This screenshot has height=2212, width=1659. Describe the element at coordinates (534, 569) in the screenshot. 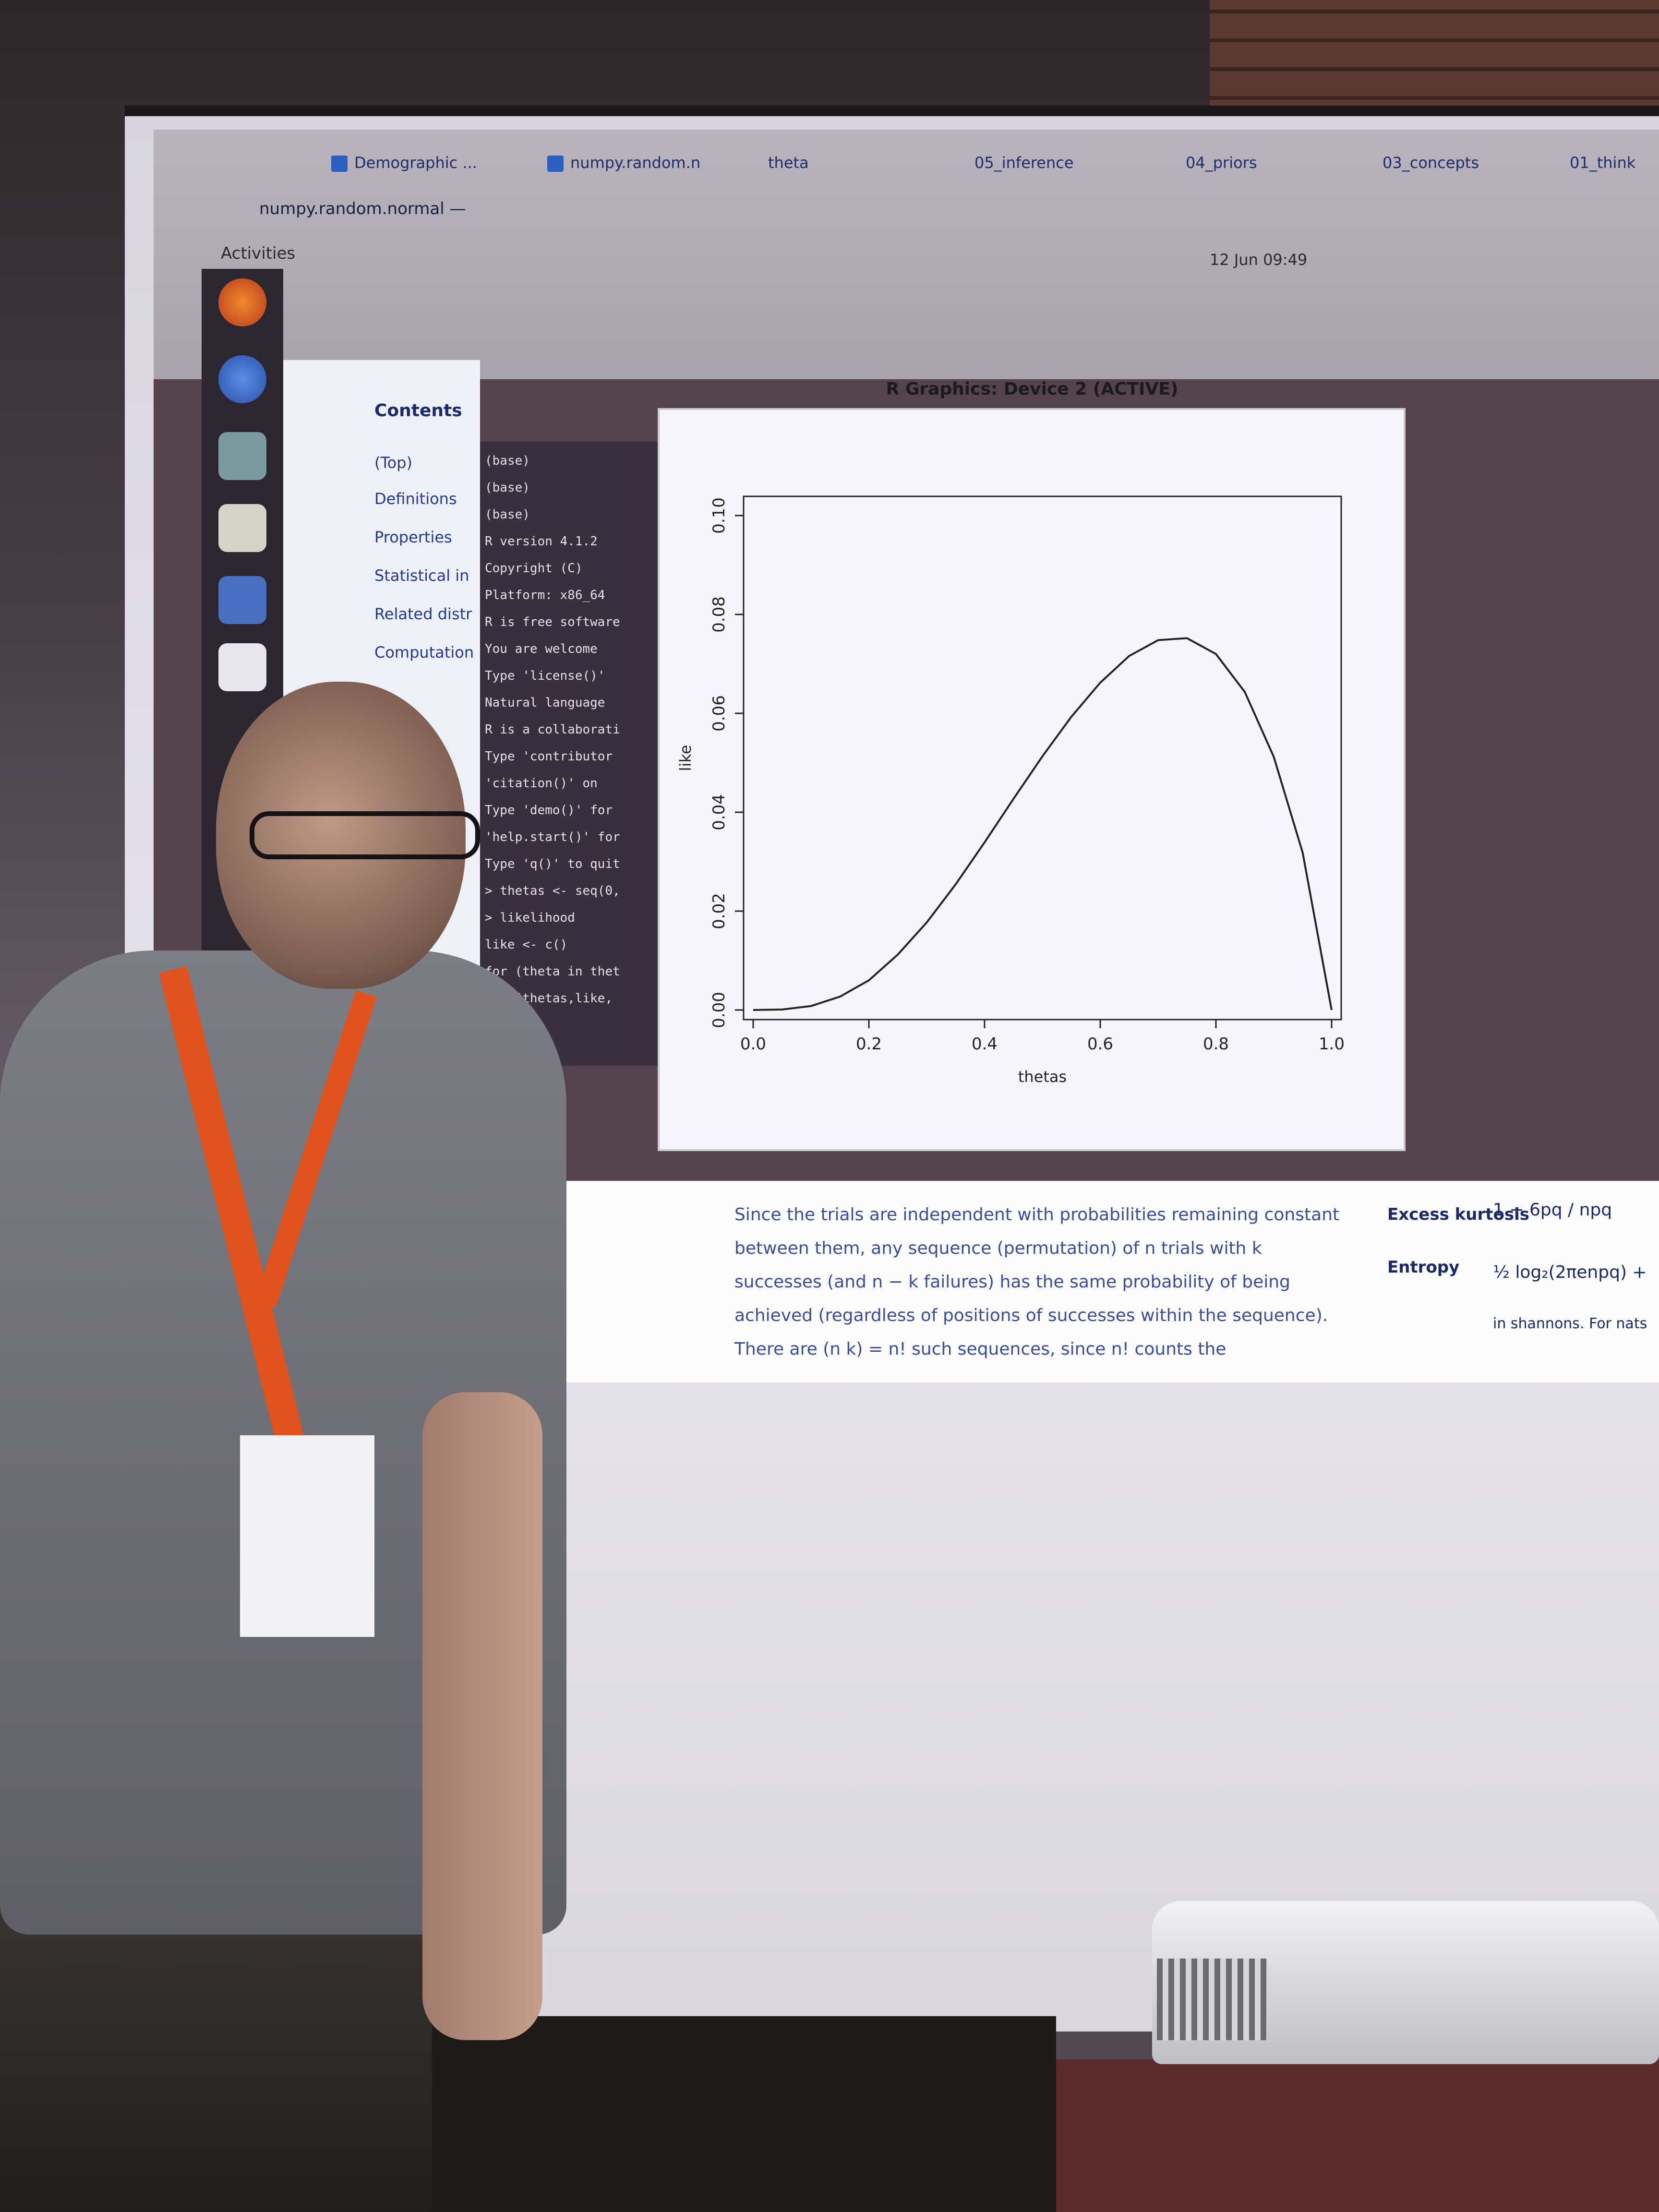

I see `terminal-line: Copyright (C)` at that location.